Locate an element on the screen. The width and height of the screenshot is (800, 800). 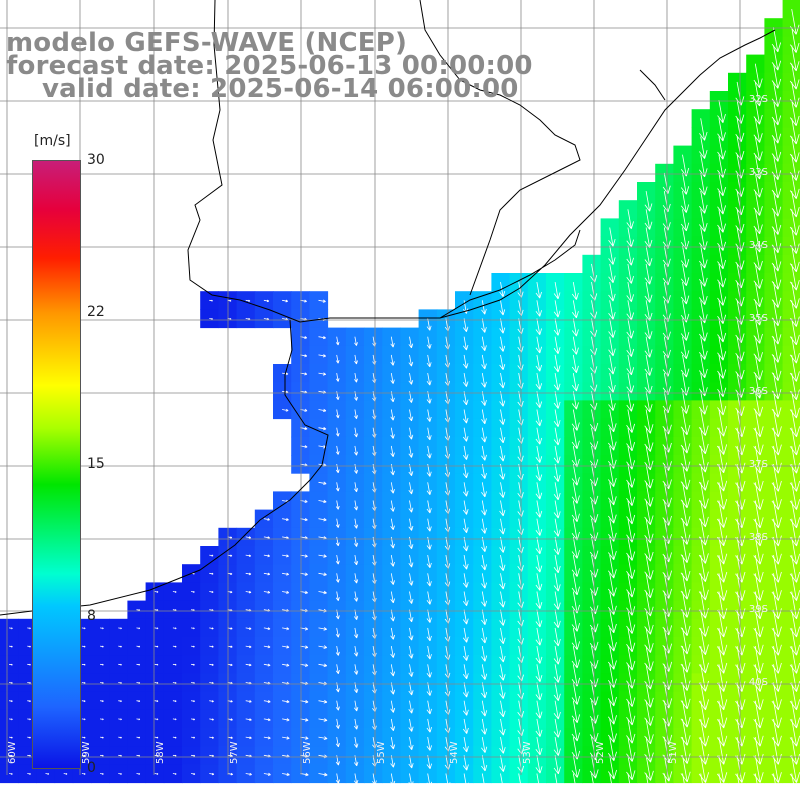
lon-label: 53W is located at coordinates (527, 752).